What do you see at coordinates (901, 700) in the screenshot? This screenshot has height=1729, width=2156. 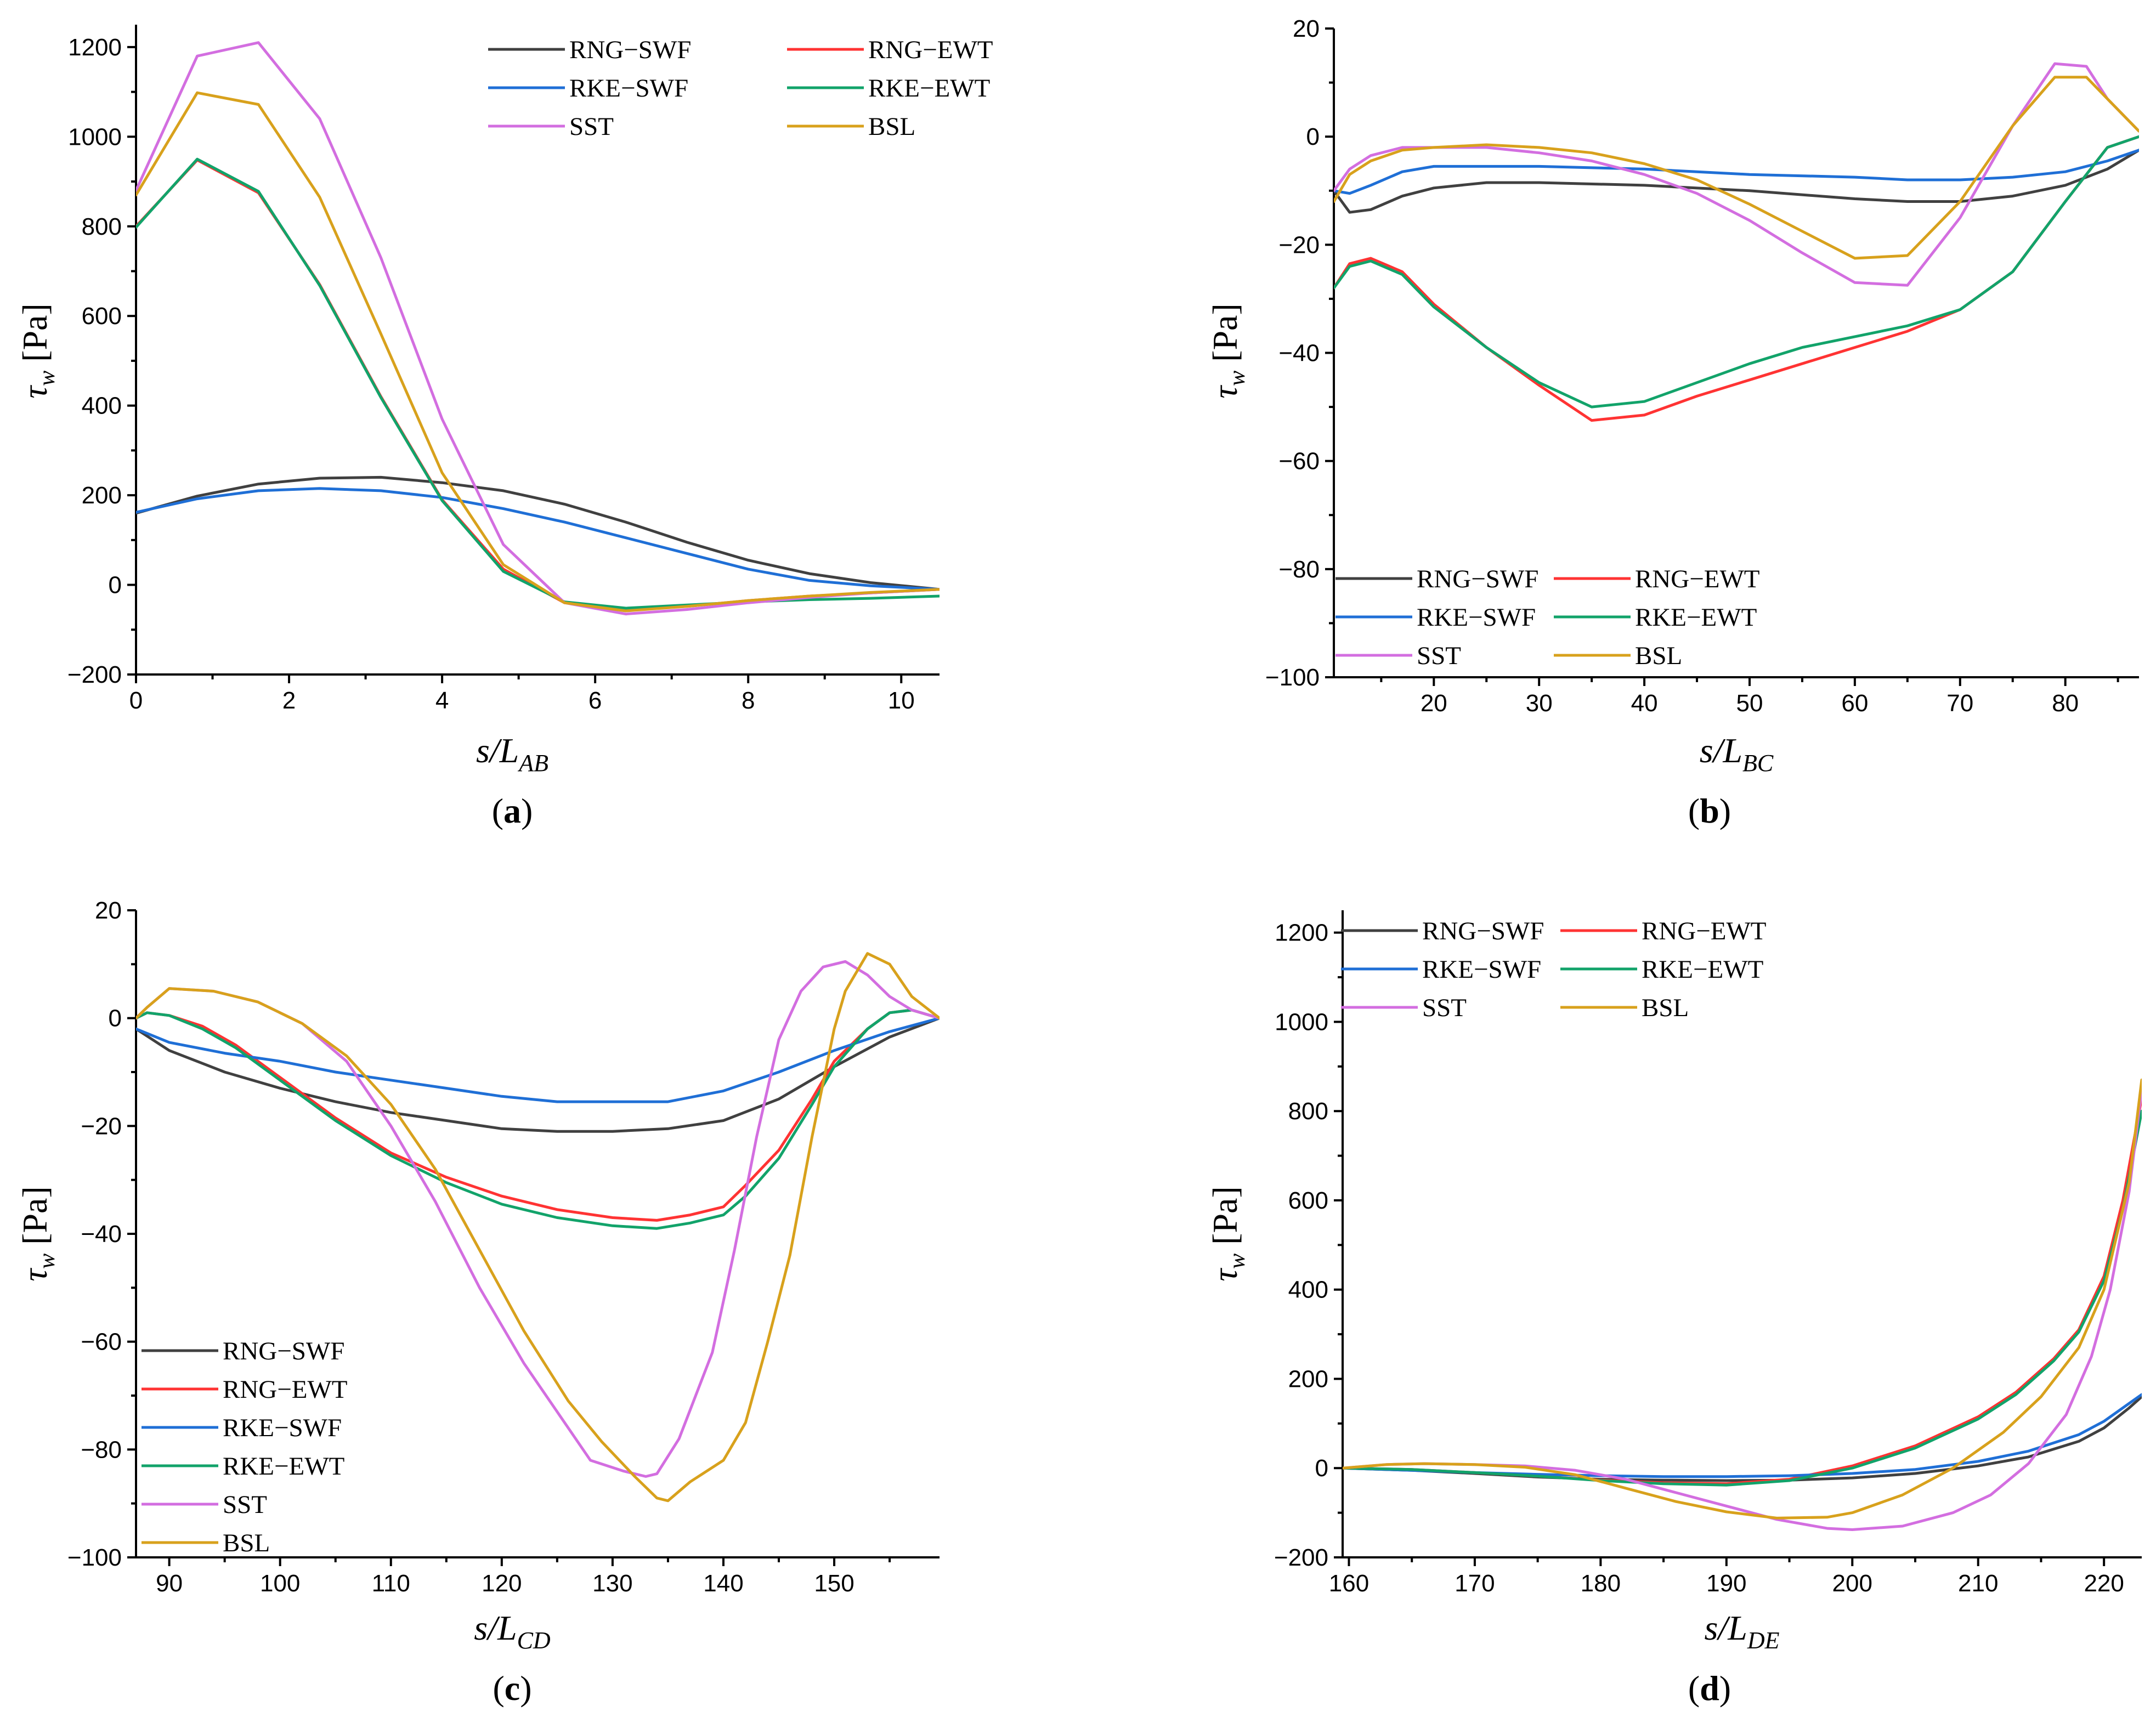 I see `x-tick-label: 10` at bounding box center [901, 700].